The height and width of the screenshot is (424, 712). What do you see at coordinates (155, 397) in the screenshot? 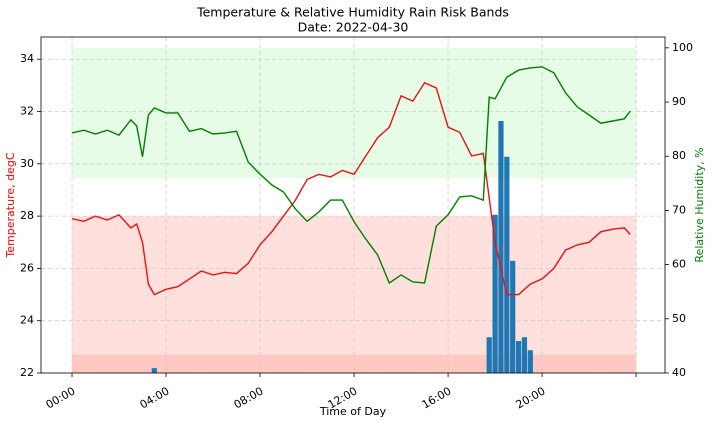
I see `x-tick-label: 04:00` at bounding box center [155, 397].